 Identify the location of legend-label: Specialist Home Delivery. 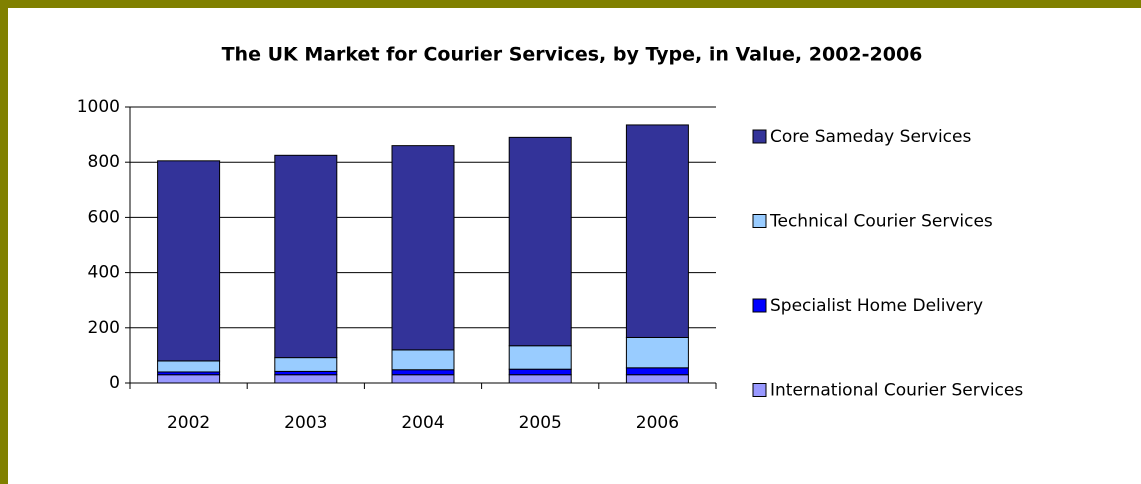
(876, 306).